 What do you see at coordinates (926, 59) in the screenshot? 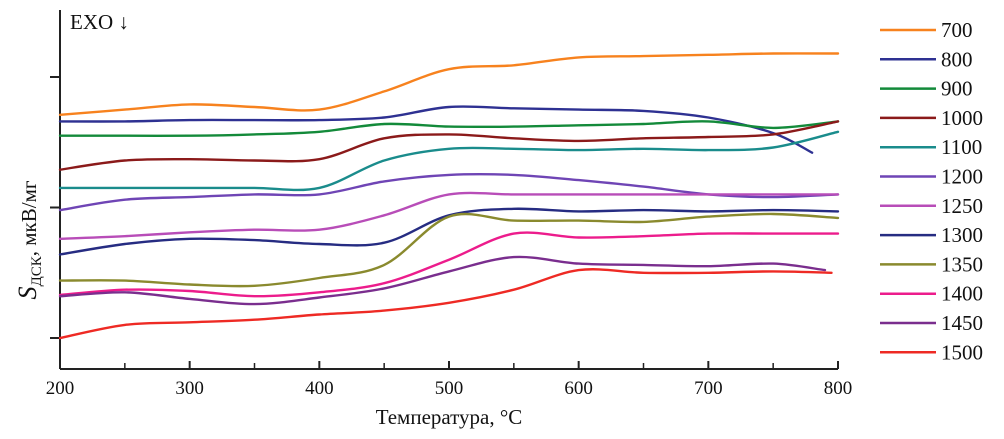
I see `legend-item-800: 800` at bounding box center [926, 59].